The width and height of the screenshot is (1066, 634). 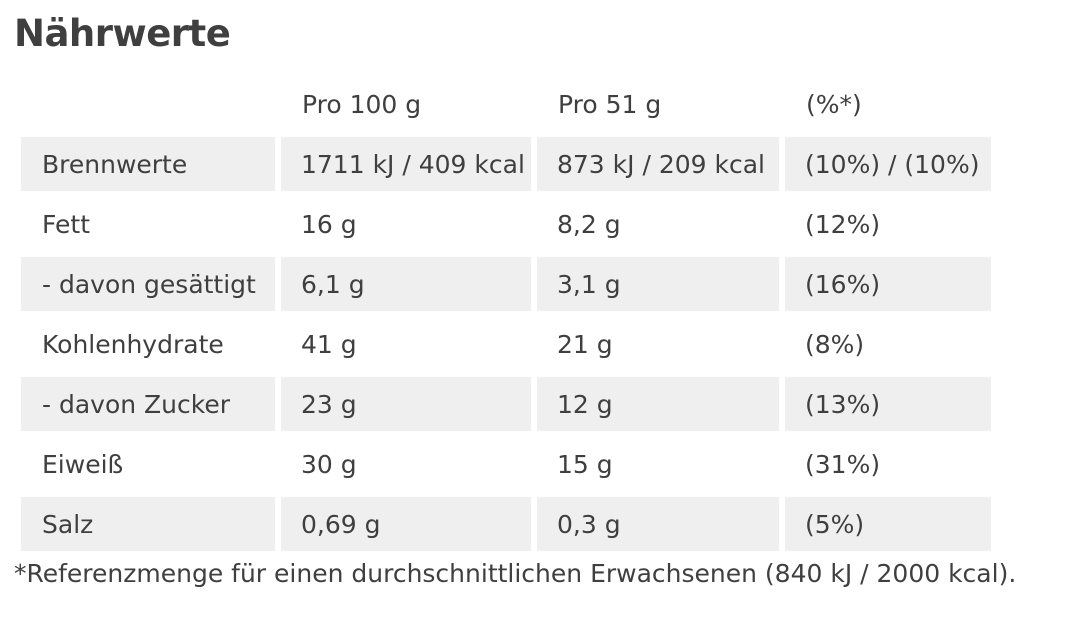 I want to click on table-row: - davon gesättigt 6,1 g 3,1 g (16%), so click(x=506, y=284).